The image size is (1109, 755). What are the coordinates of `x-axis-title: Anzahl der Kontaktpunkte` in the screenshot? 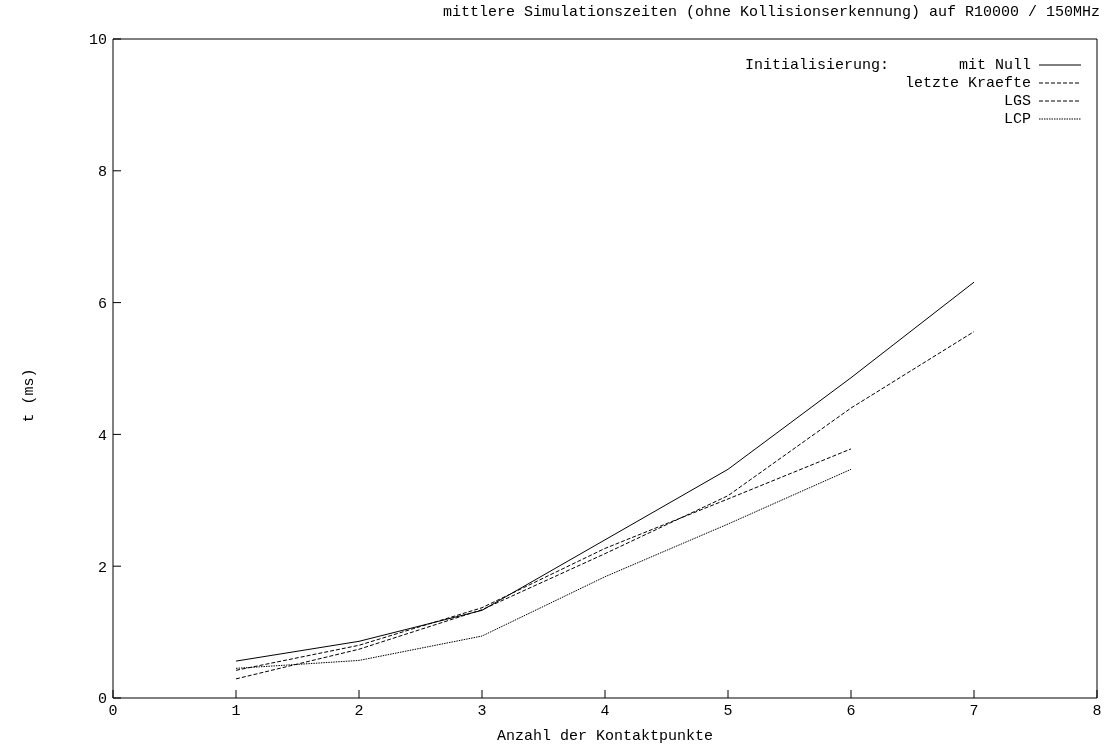 It's located at (605, 736).